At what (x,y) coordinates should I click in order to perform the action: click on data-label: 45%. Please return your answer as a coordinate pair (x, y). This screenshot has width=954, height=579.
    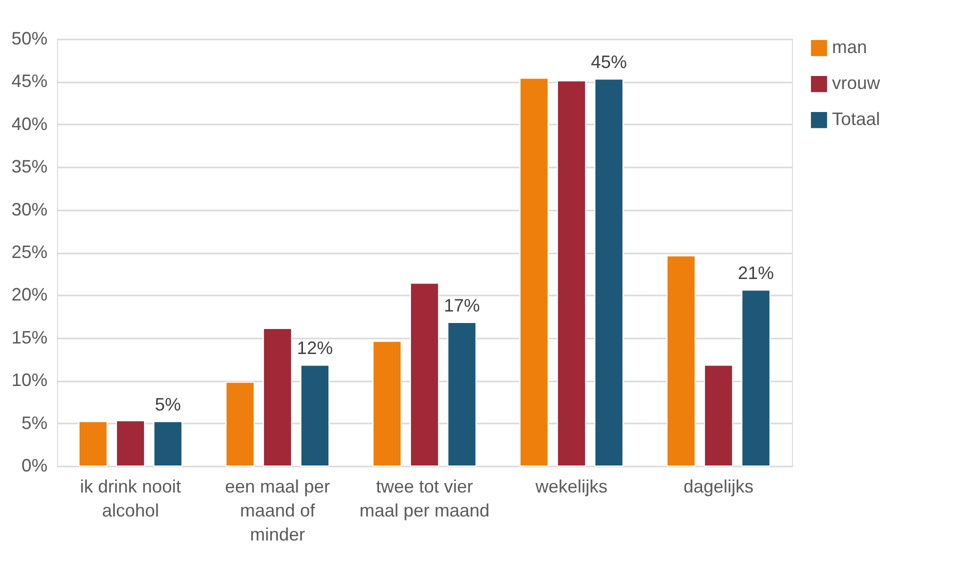
    Looking at the image, I should click on (608, 62).